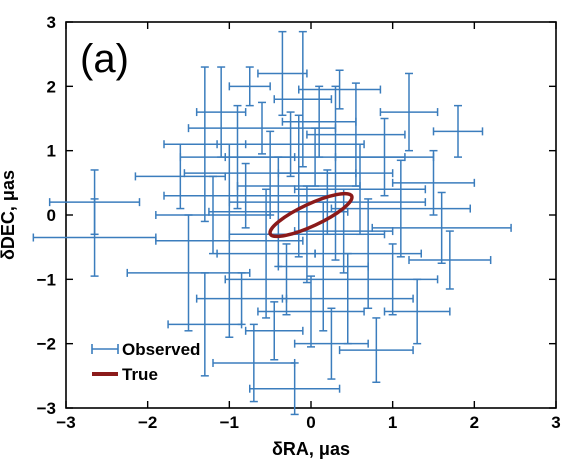 The image size is (564, 461). Describe the element at coordinates (51, 86) in the screenshot. I see `y-tick-label: 2` at that location.